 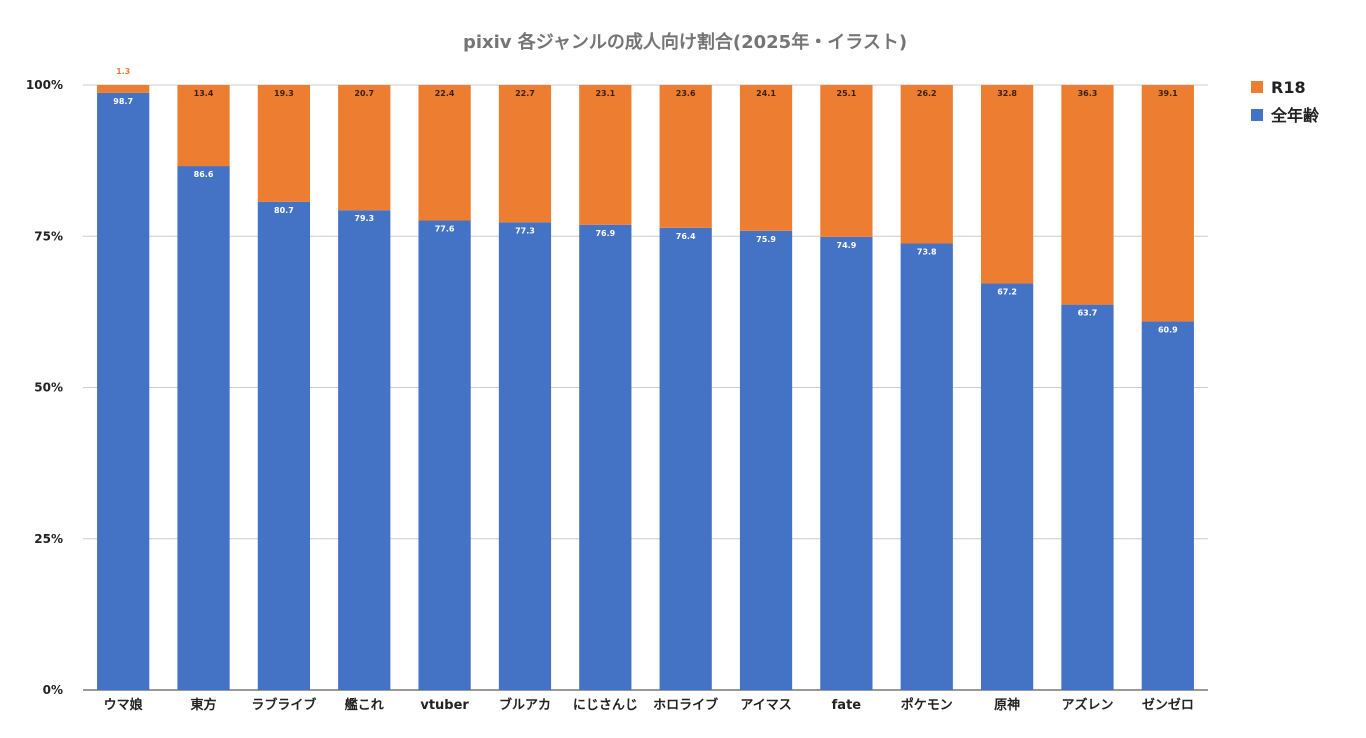 I want to click on x-tick-label: アイマス, so click(x=765, y=705).